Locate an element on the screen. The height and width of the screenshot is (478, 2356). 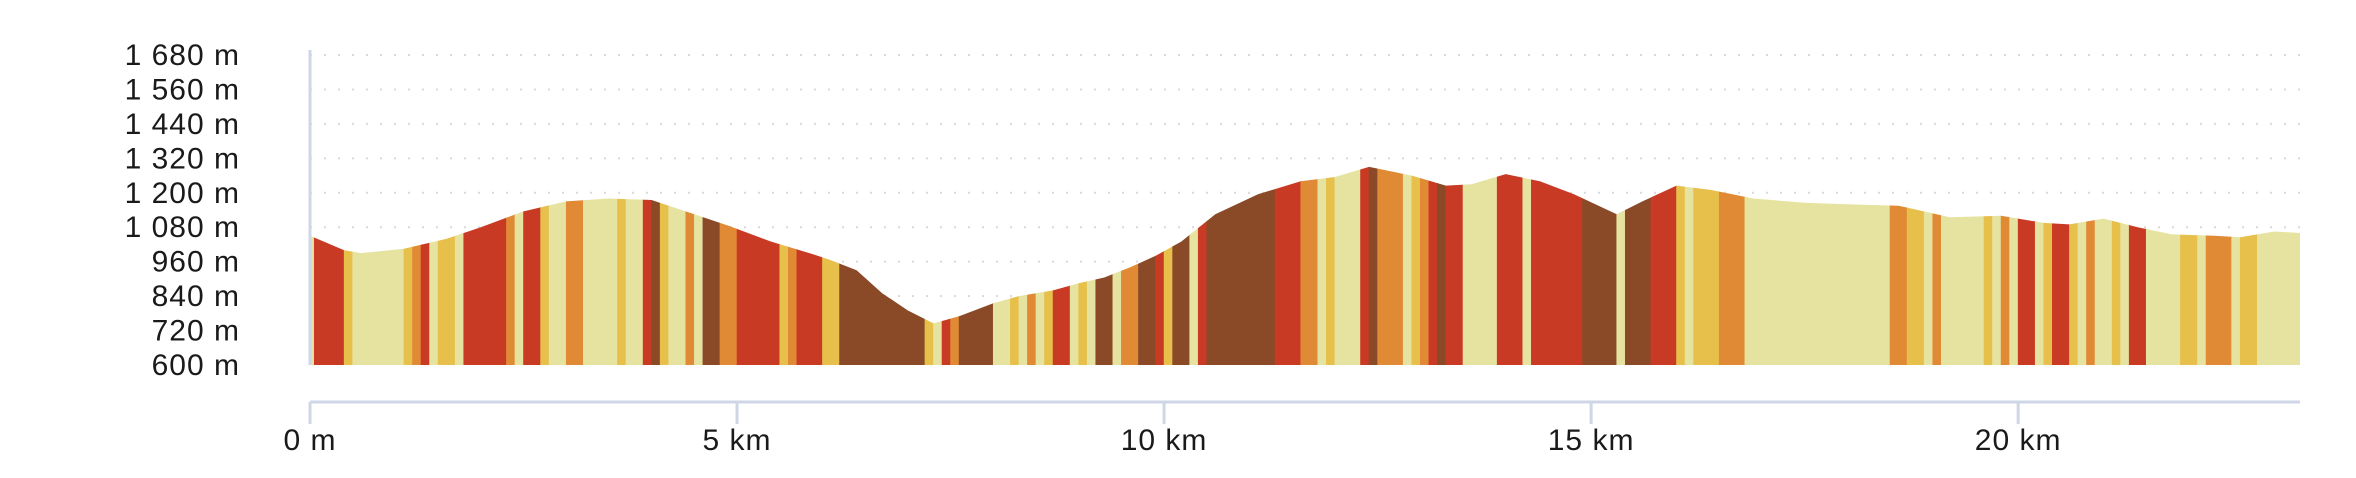
y-tick-label: 1 560 m is located at coordinates (182, 89).